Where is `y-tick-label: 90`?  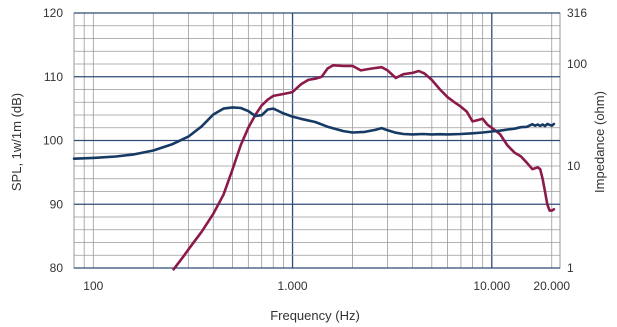 y-tick-label: 90 is located at coordinates (57, 204).